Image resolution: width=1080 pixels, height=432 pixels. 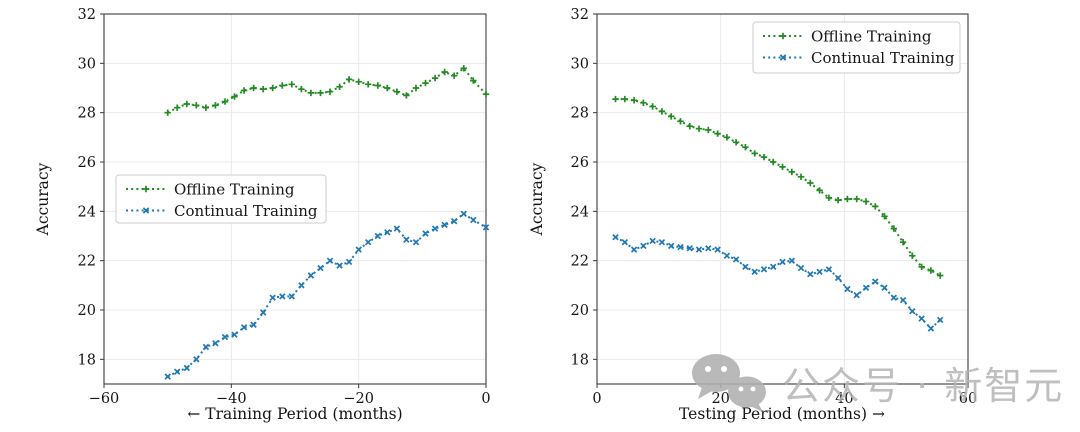 What do you see at coordinates (720, 399) in the screenshot?
I see `x-tick-label: 20` at bounding box center [720, 399].